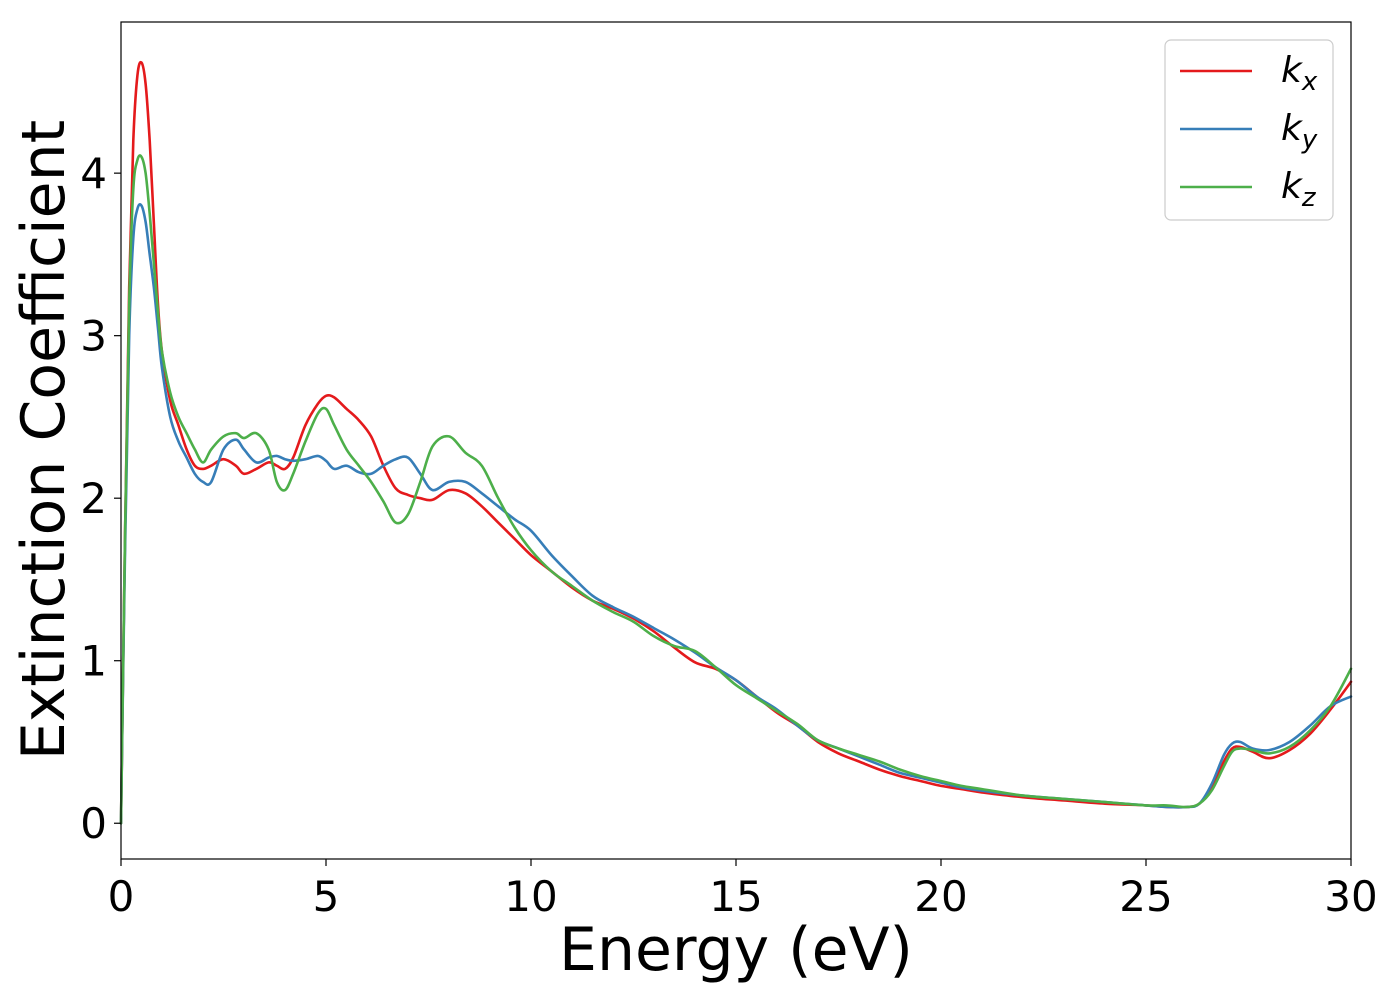 Image resolution: width=1400 pixels, height=1000 pixels. I want to click on legend-entry-ky: ky, so click(1249, 131).